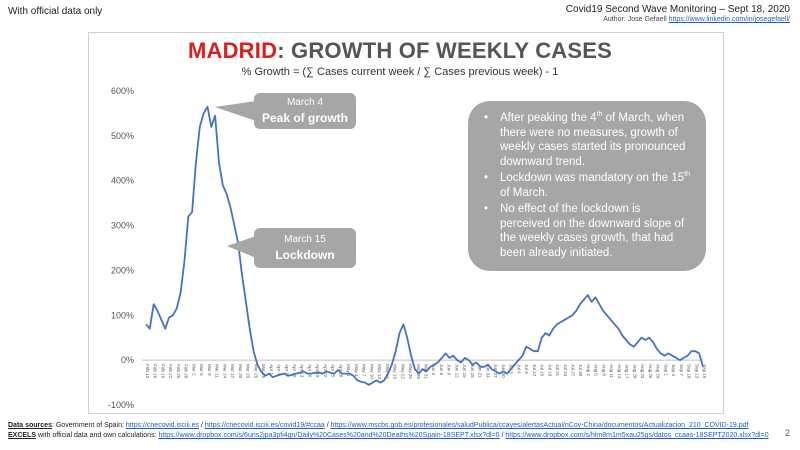 Image resolution: width=800 pixels, height=450 pixels. Describe the element at coordinates (305, 239) in the screenshot. I see `lockdown-date: March 15` at that location.